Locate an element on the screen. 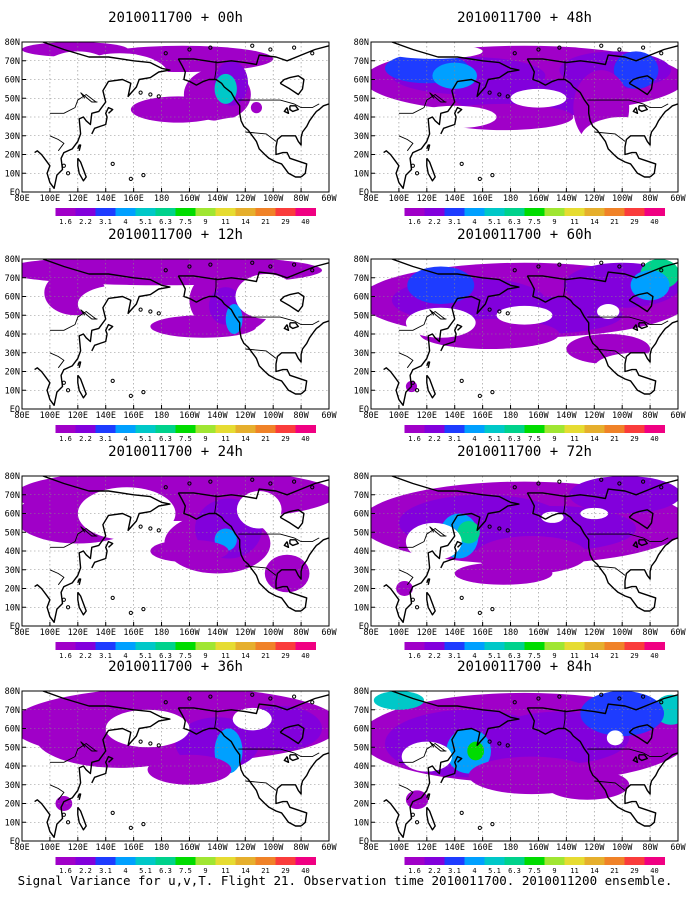  y-tick-label: EQ is located at coordinates (15, 842).